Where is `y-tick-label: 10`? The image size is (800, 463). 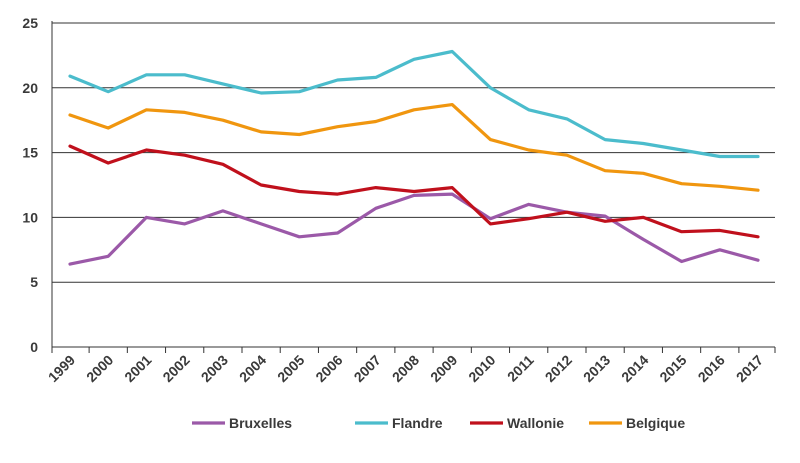
y-tick-label: 10 is located at coordinates (30, 217).